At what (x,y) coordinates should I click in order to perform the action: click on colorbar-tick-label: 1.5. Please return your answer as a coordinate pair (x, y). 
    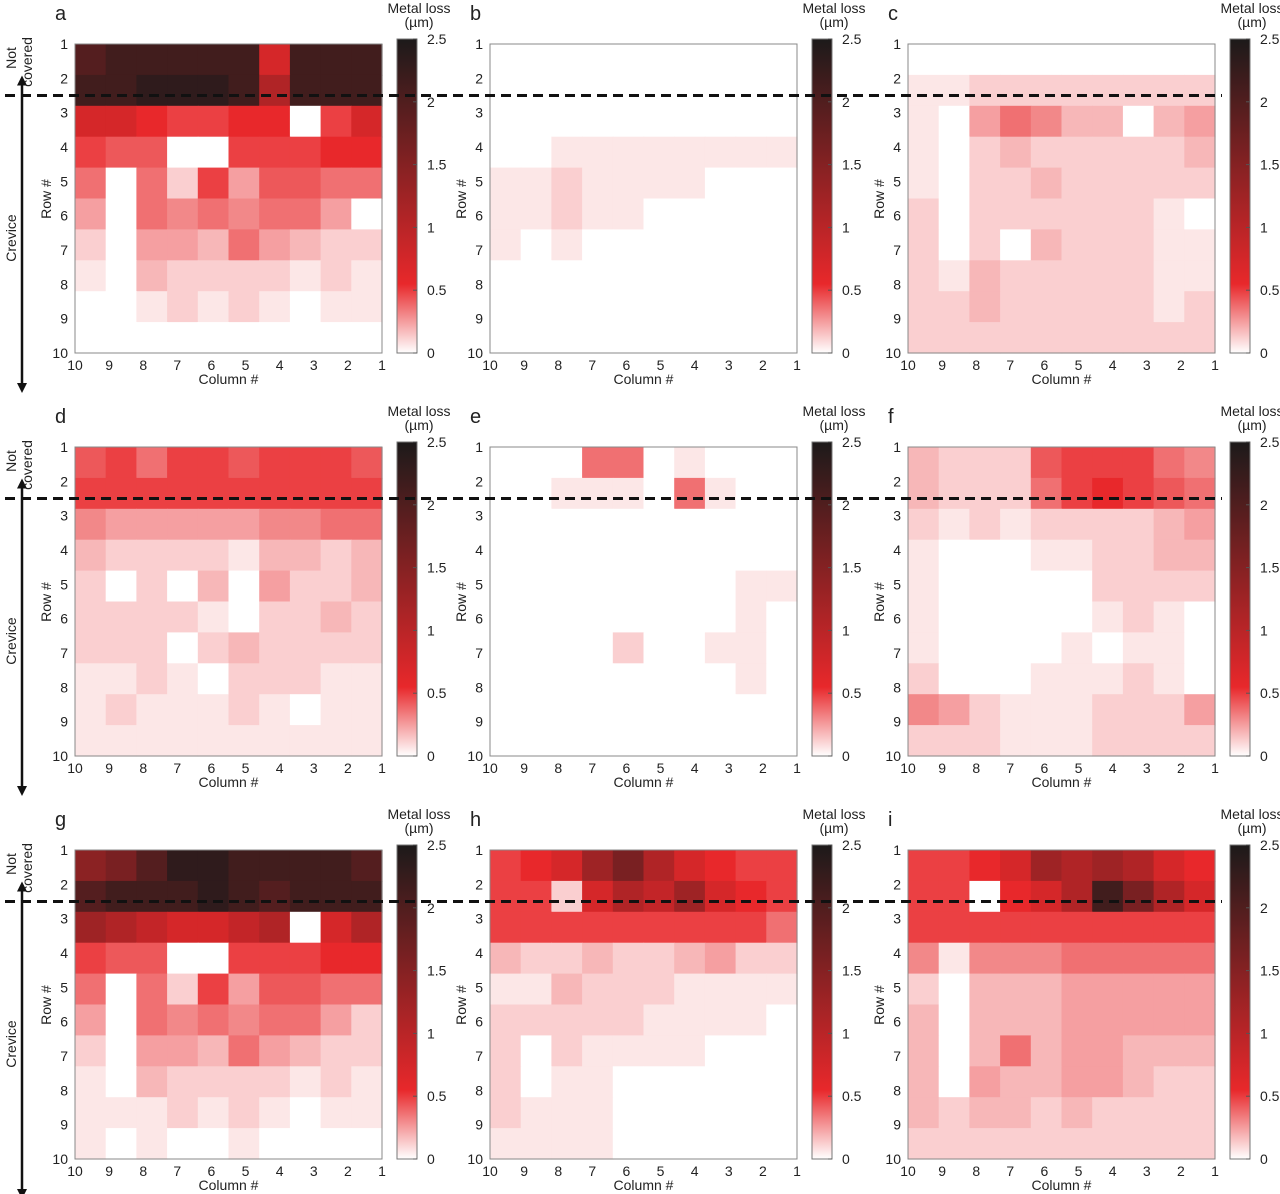
    Looking at the image, I should click on (437, 568).